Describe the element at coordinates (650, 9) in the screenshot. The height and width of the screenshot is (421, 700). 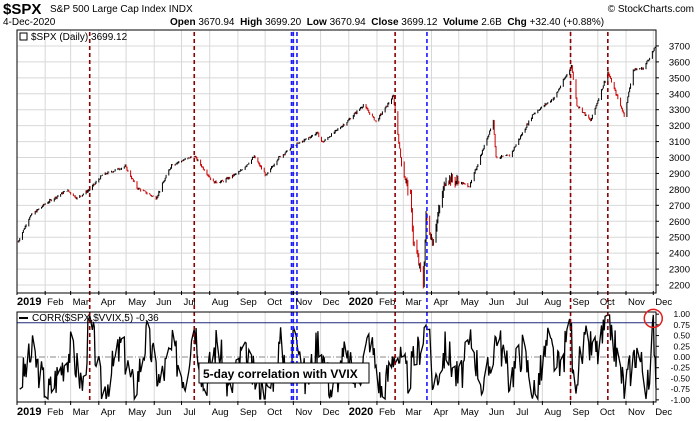
I see `credit-label: © StockCharts.com` at that location.